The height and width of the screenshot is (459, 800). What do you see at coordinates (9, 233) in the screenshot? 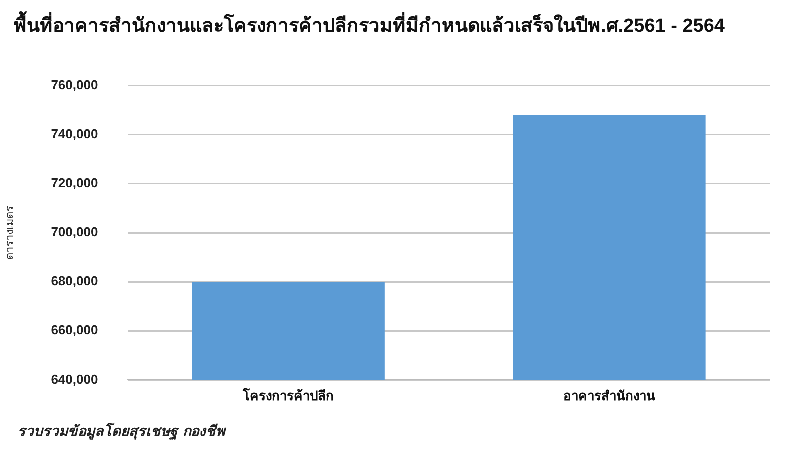
I see `y-axis-title: ตารางเมตร` at bounding box center [9, 233].